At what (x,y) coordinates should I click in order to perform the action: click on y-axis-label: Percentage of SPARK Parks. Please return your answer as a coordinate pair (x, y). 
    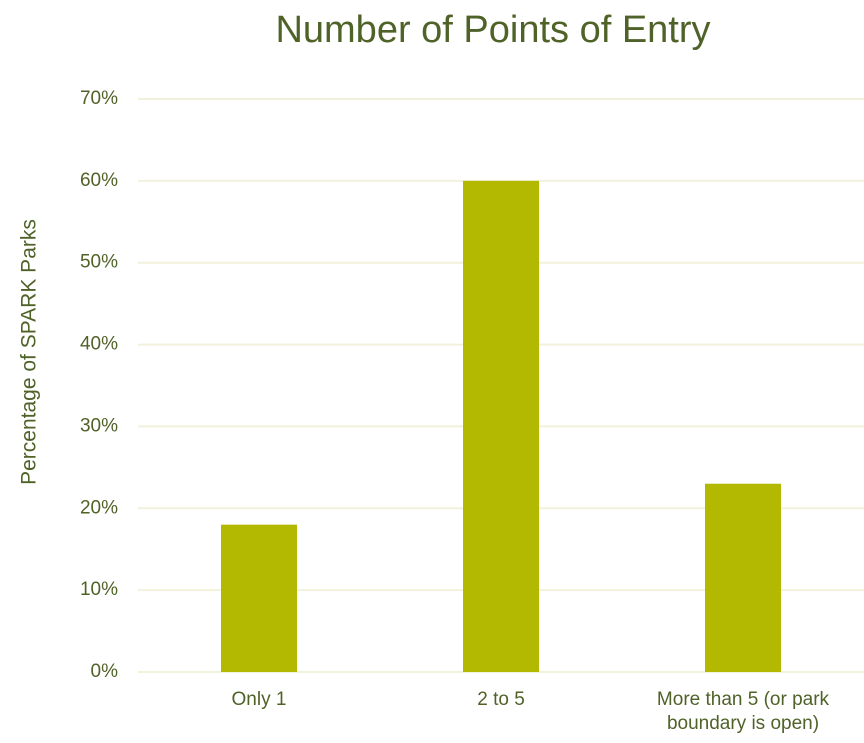
    Looking at the image, I should click on (29, 352).